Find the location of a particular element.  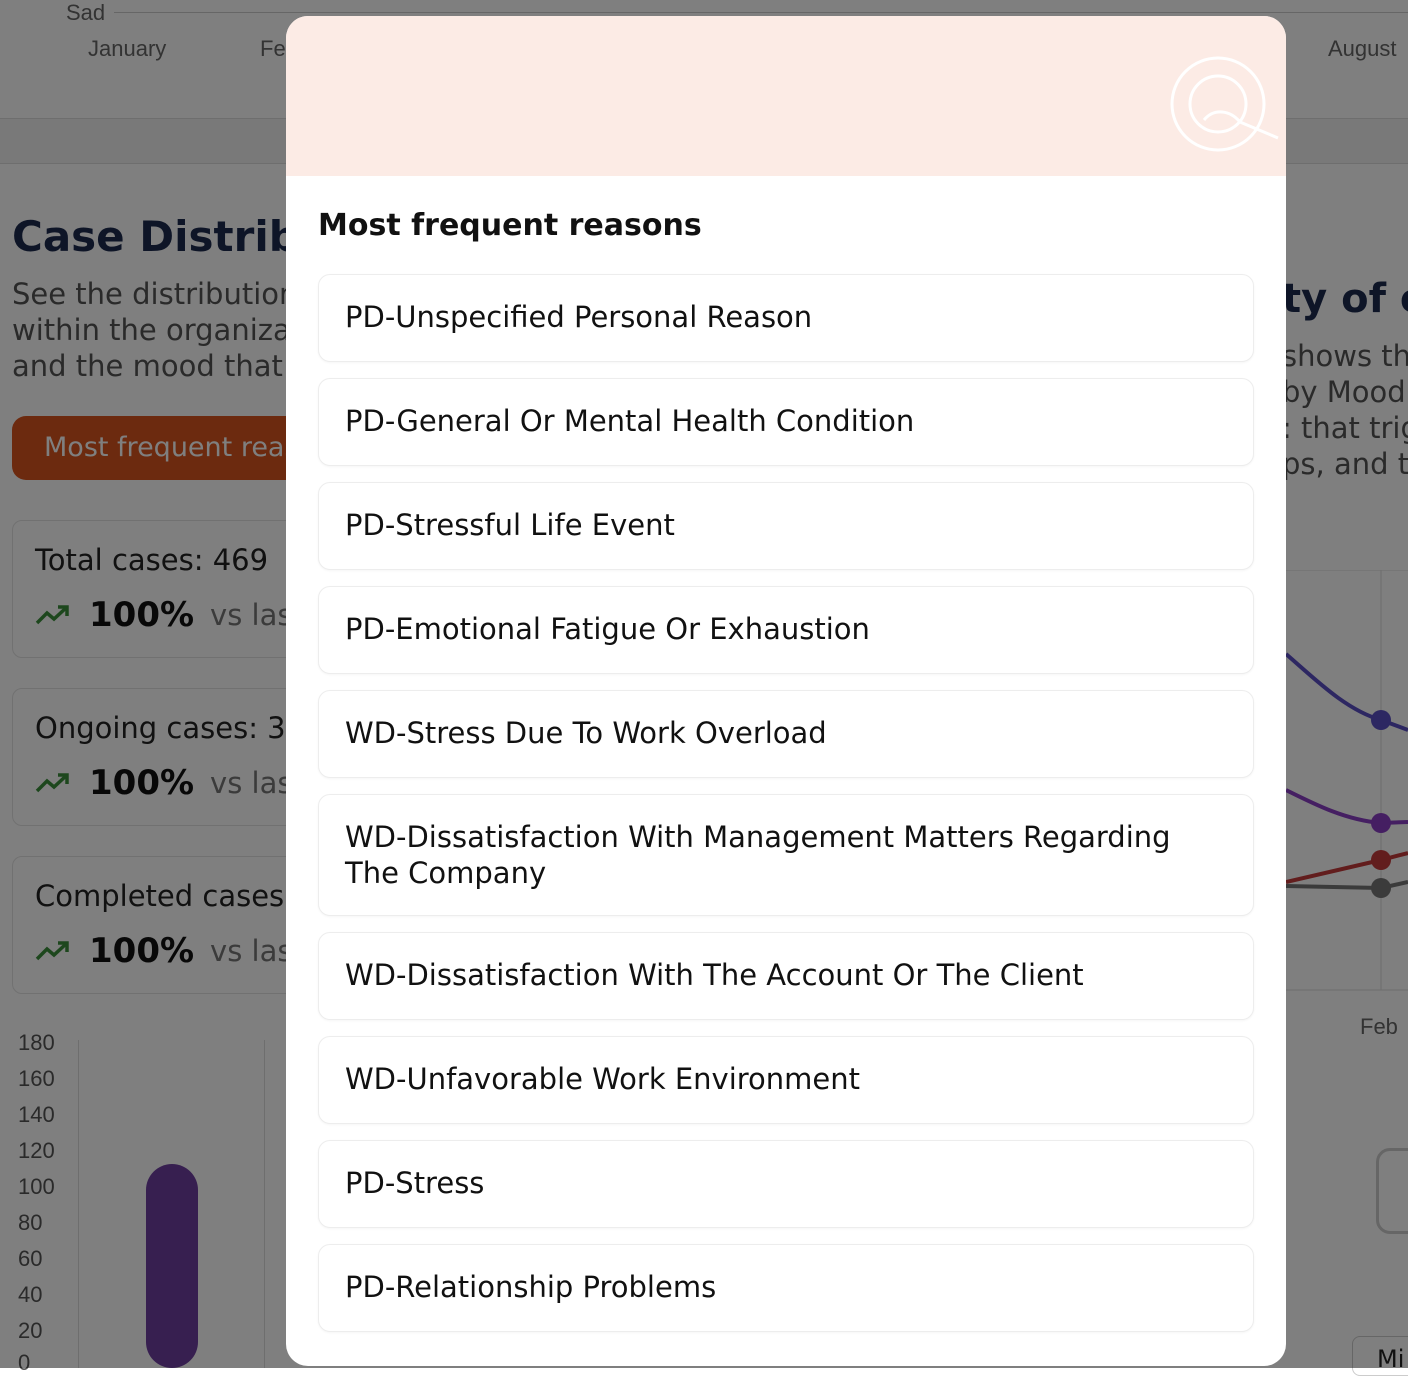

reason-item: PD-Relationship Problems is located at coordinates (786, 1288).